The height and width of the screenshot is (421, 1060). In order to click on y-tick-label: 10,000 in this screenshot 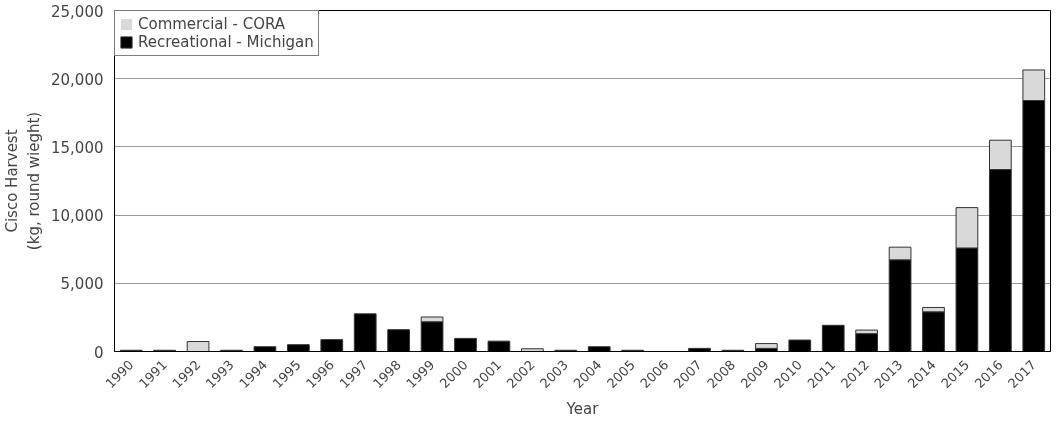, I will do `click(77, 216)`.